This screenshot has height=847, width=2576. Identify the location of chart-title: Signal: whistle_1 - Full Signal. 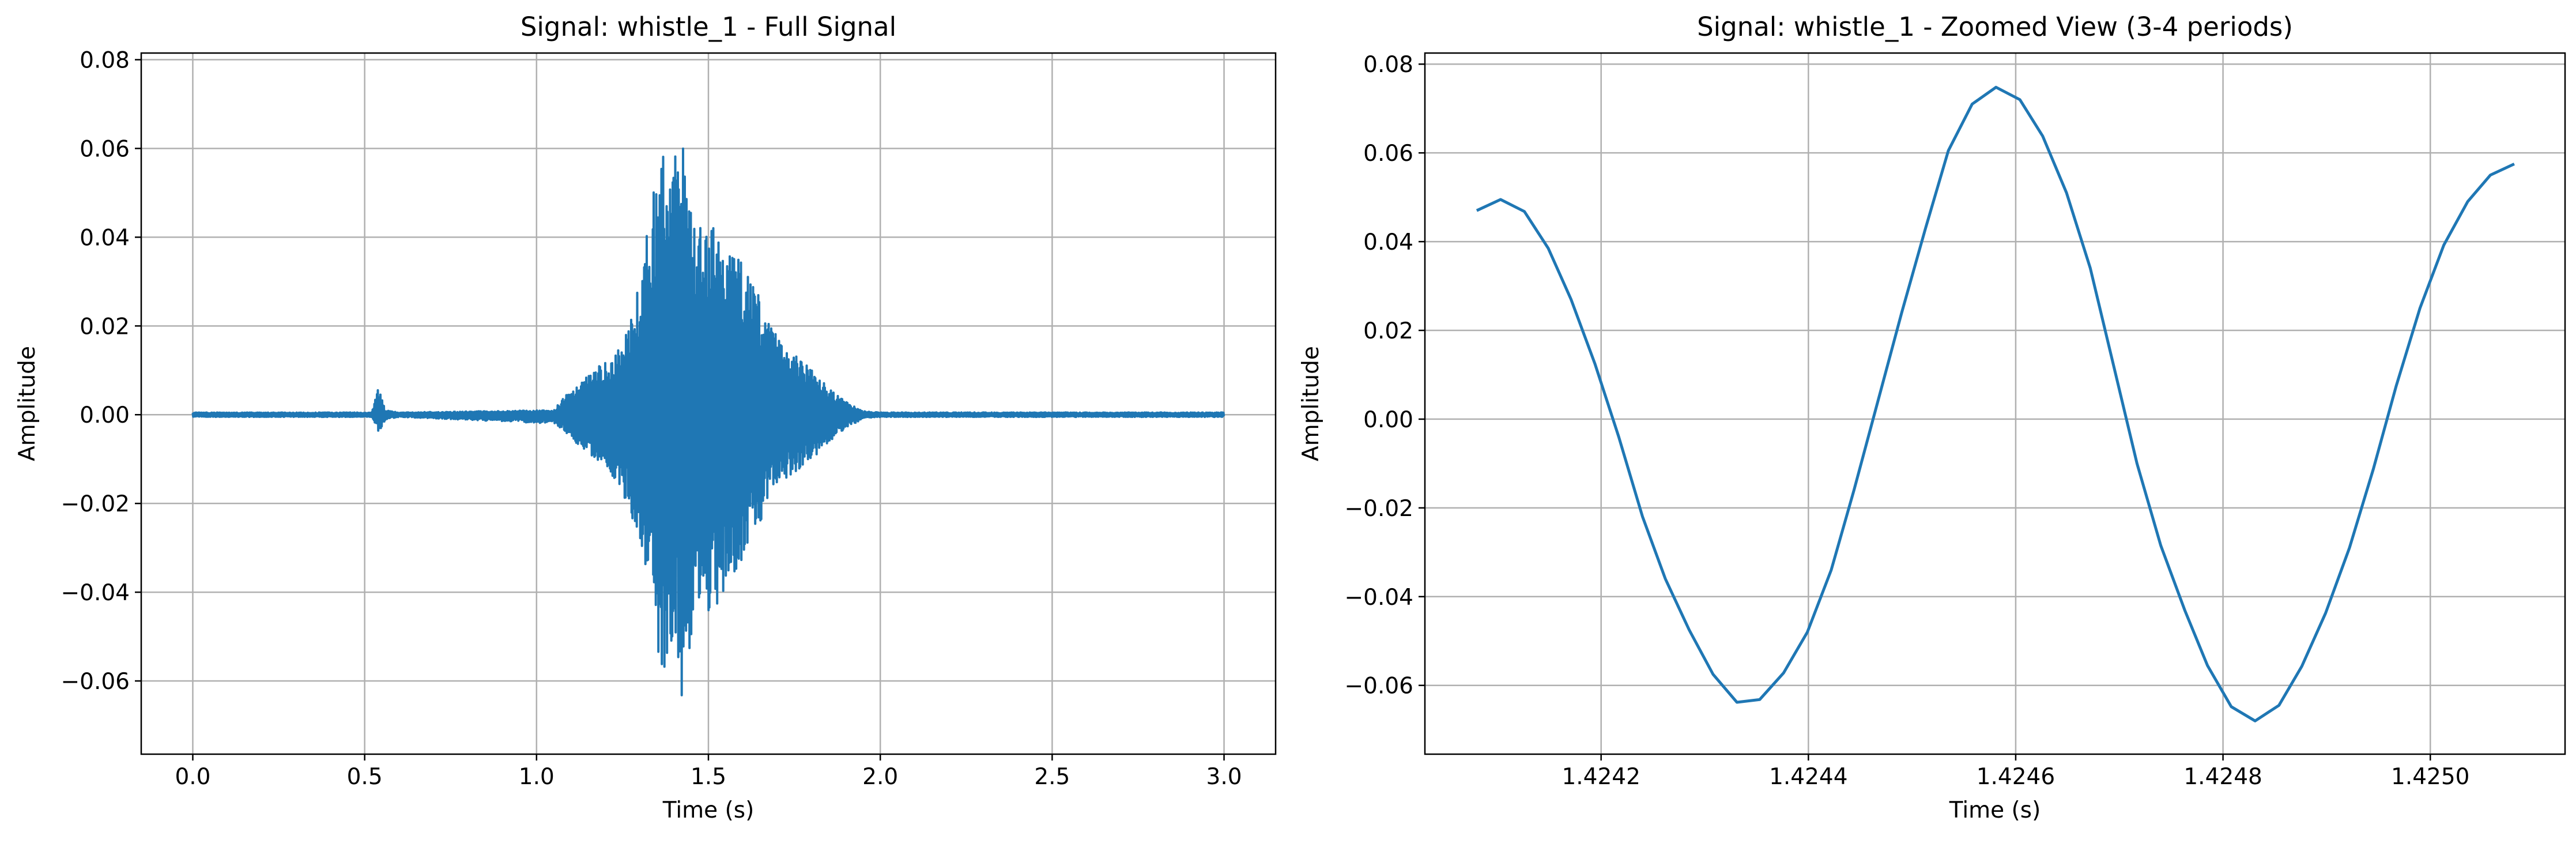
(708, 27).